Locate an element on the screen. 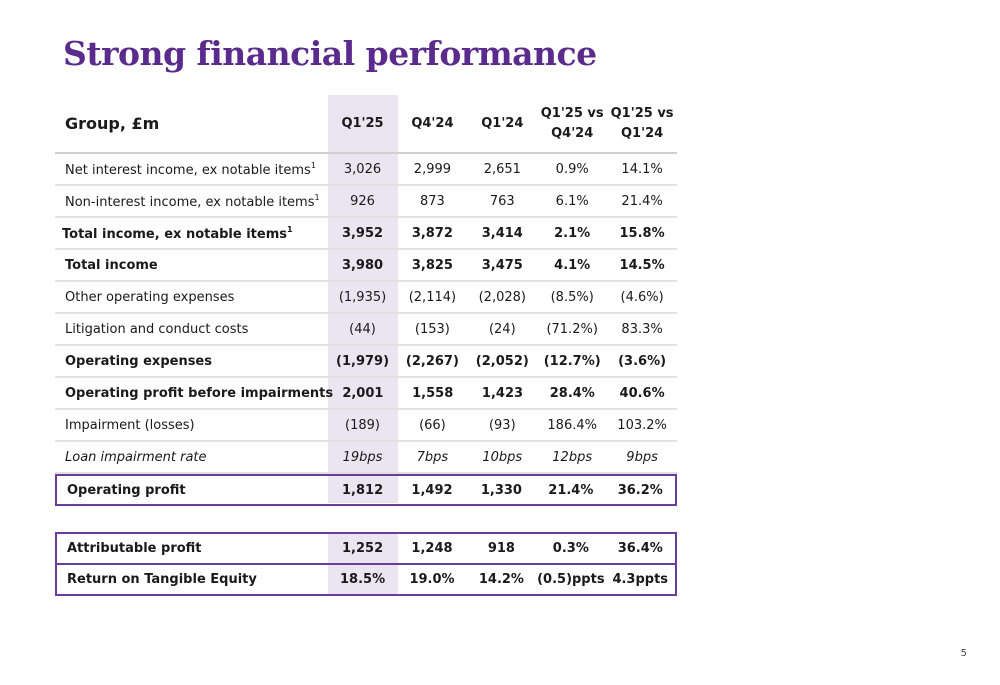  row-label: Operating profit is located at coordinates (126, 490).